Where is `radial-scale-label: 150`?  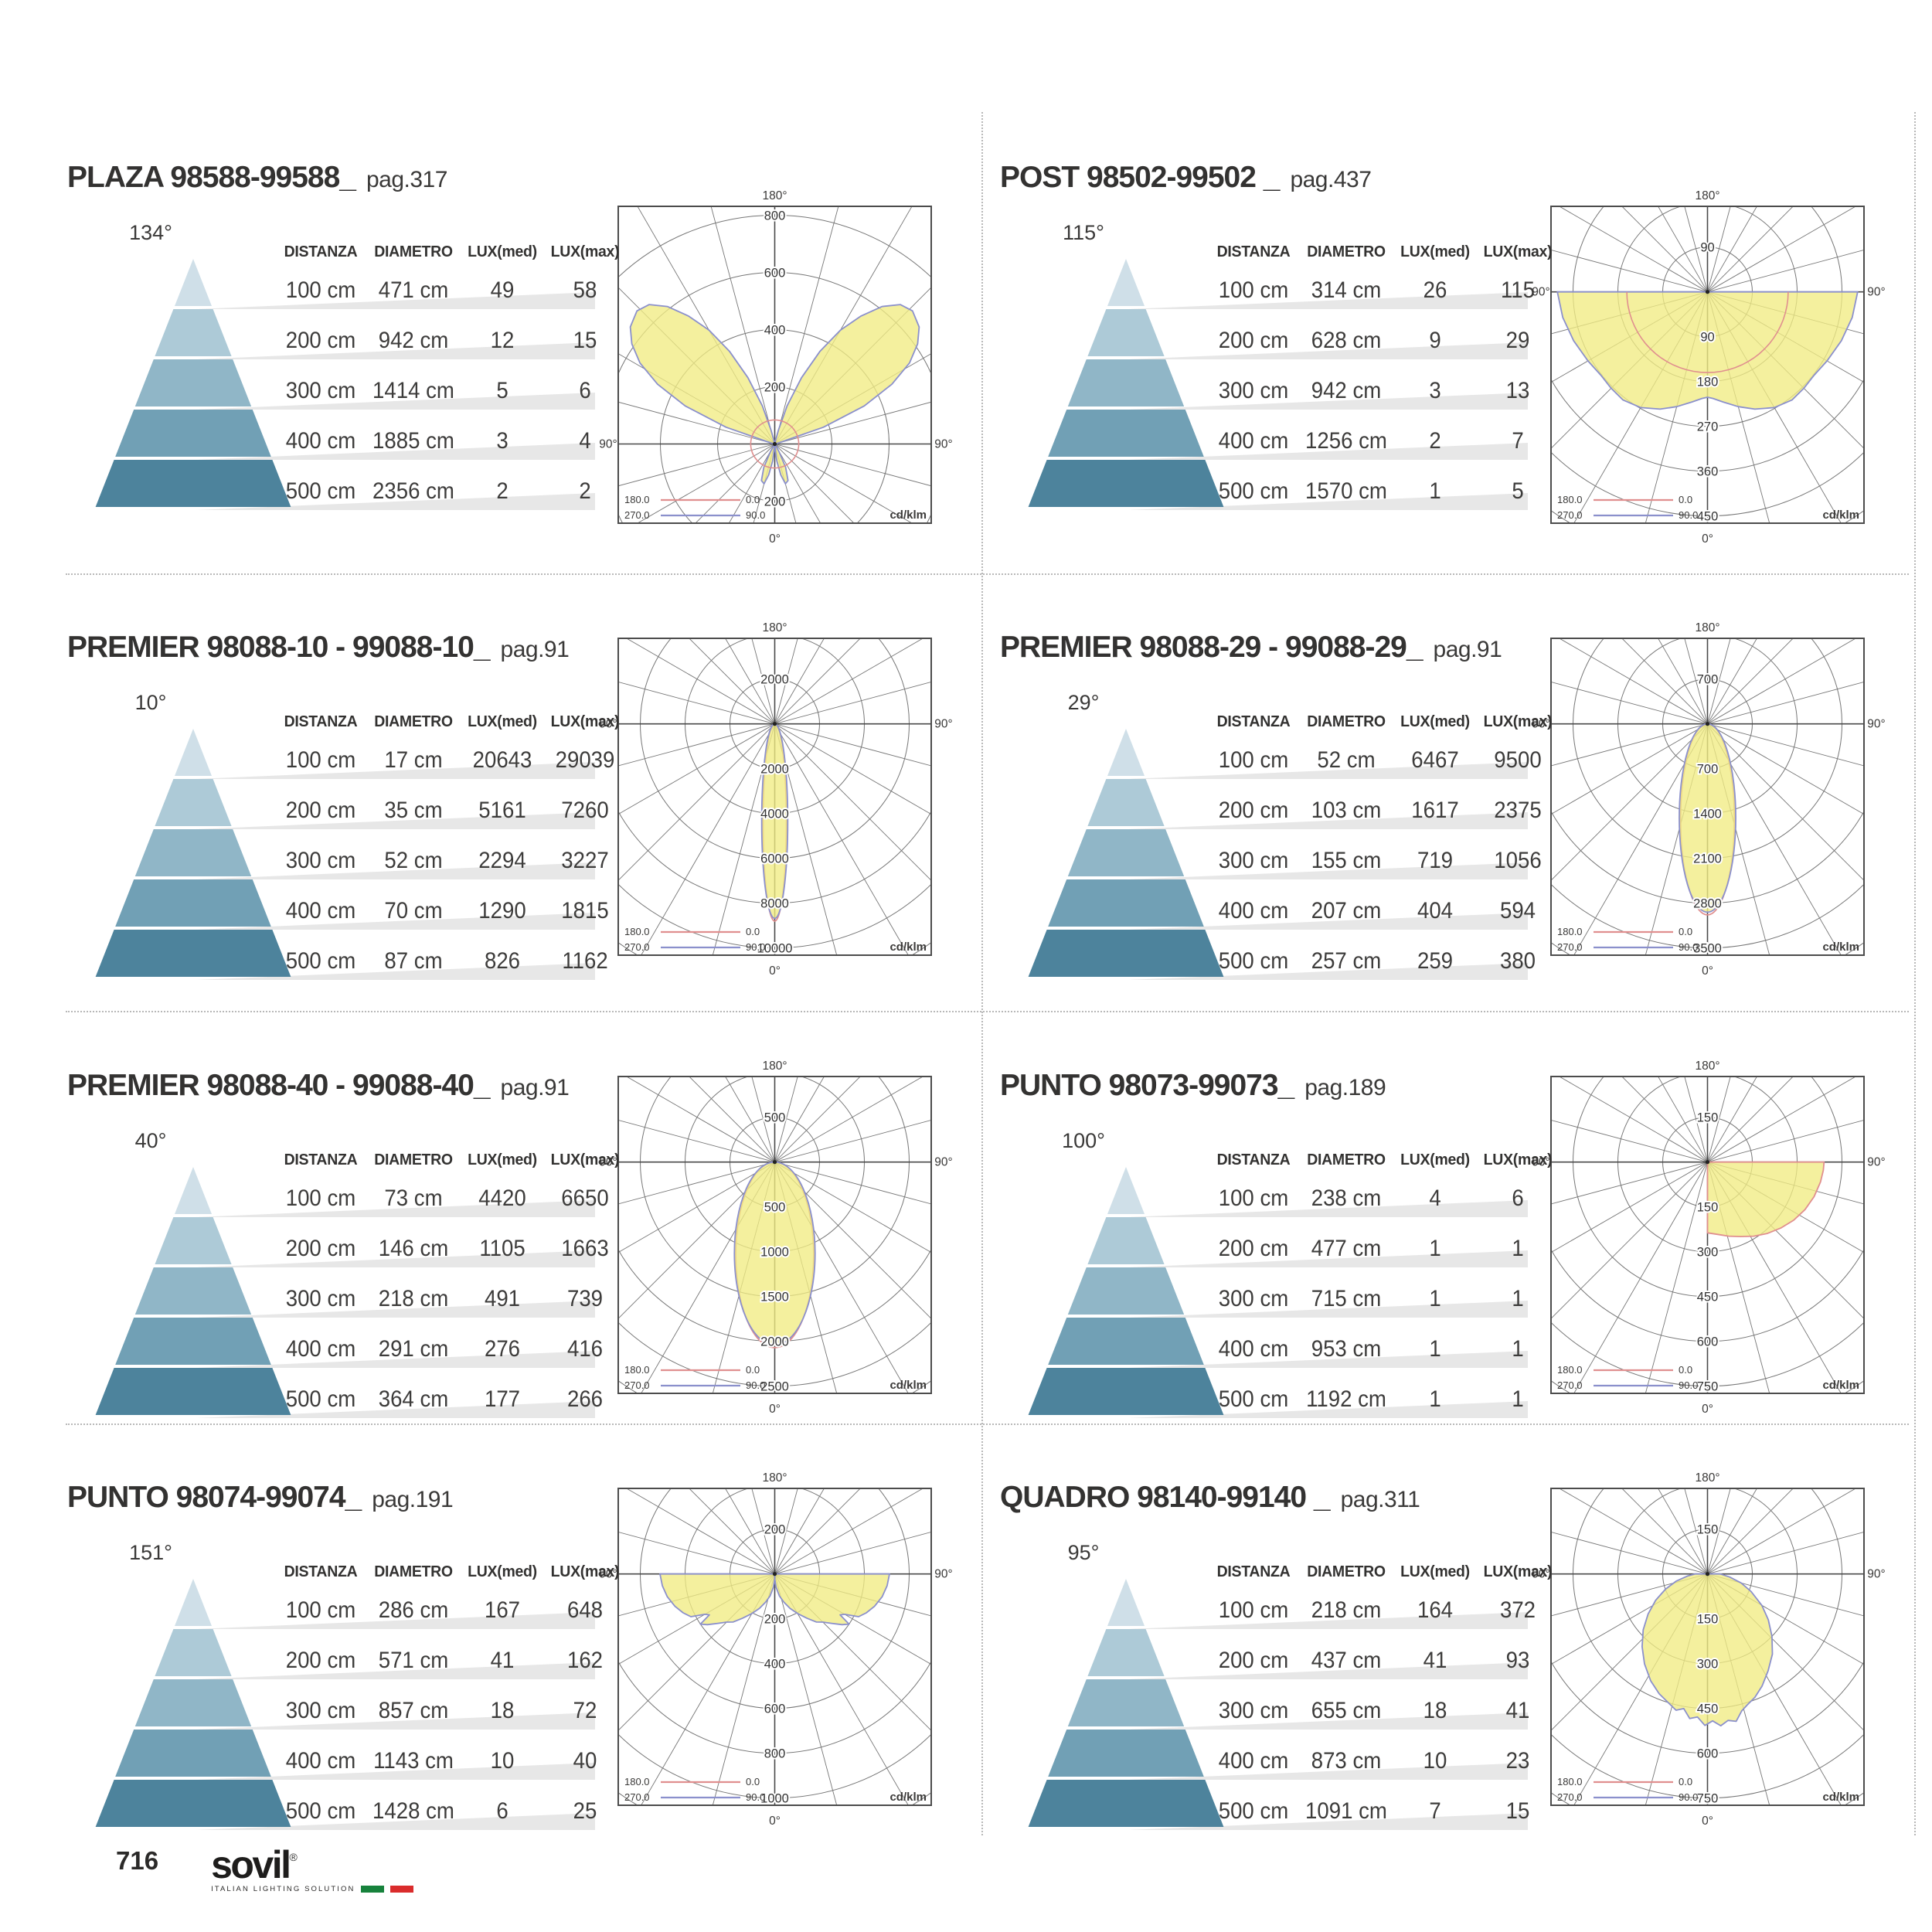
radial-scale-label: 150 is located at coordinates (1708, 1530).